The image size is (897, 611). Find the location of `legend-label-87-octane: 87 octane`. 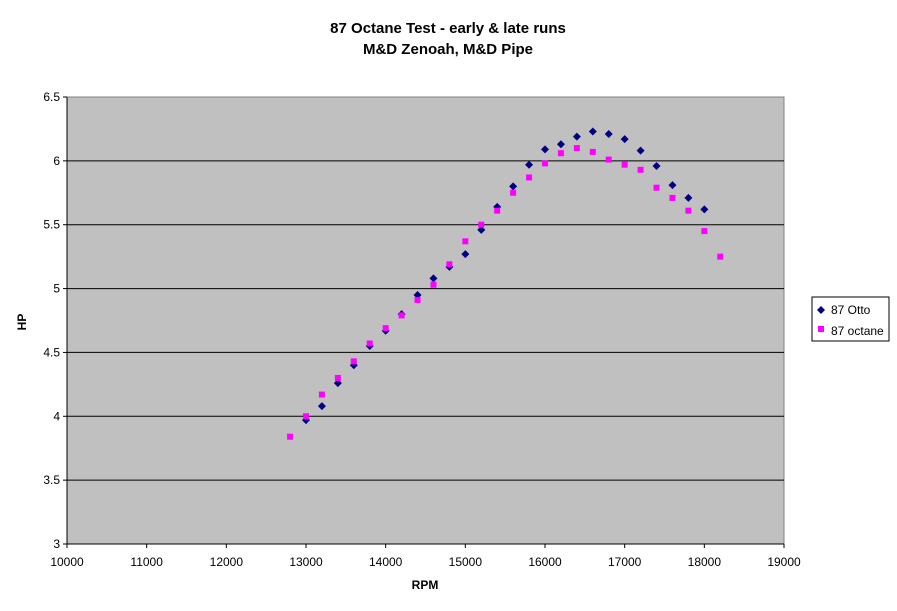

legend-label-87-octane: 87 octane is located at coordinates (857, 331).